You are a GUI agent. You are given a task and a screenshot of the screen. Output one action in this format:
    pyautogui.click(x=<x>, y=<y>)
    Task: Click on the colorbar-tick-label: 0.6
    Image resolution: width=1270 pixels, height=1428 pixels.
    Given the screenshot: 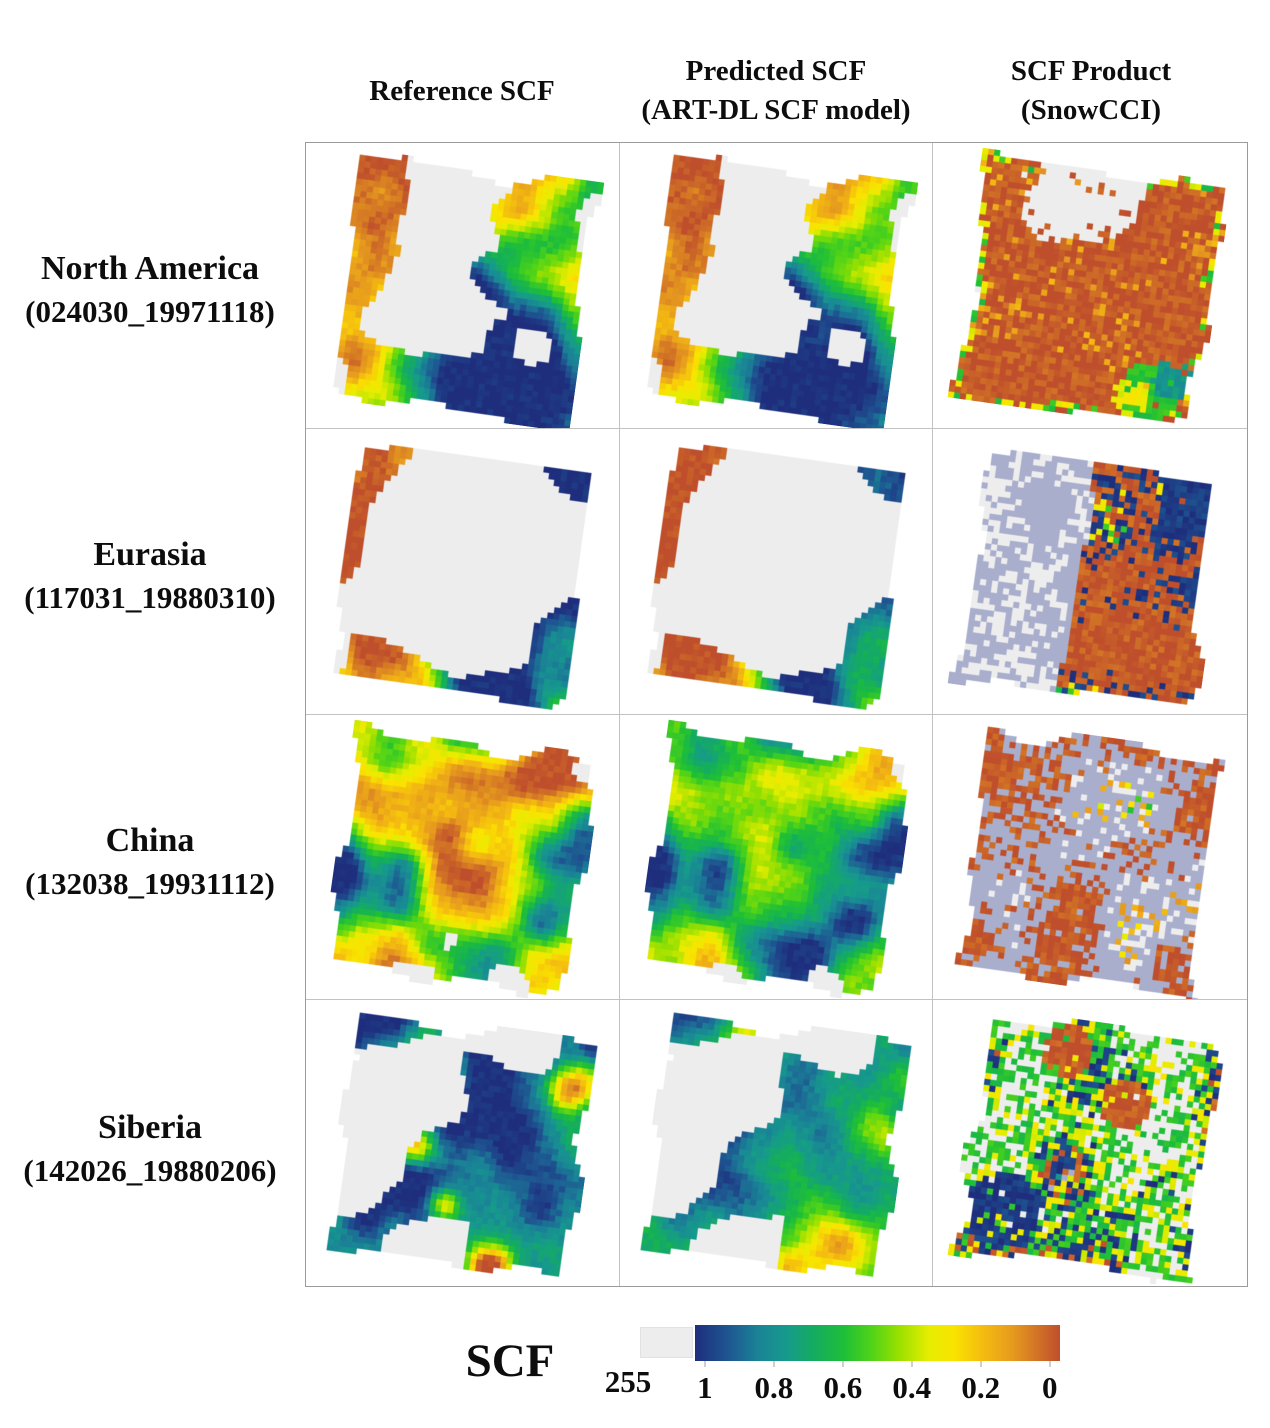 What is the action you would take?
    pyautogui.click(x=843, y=1387)
    